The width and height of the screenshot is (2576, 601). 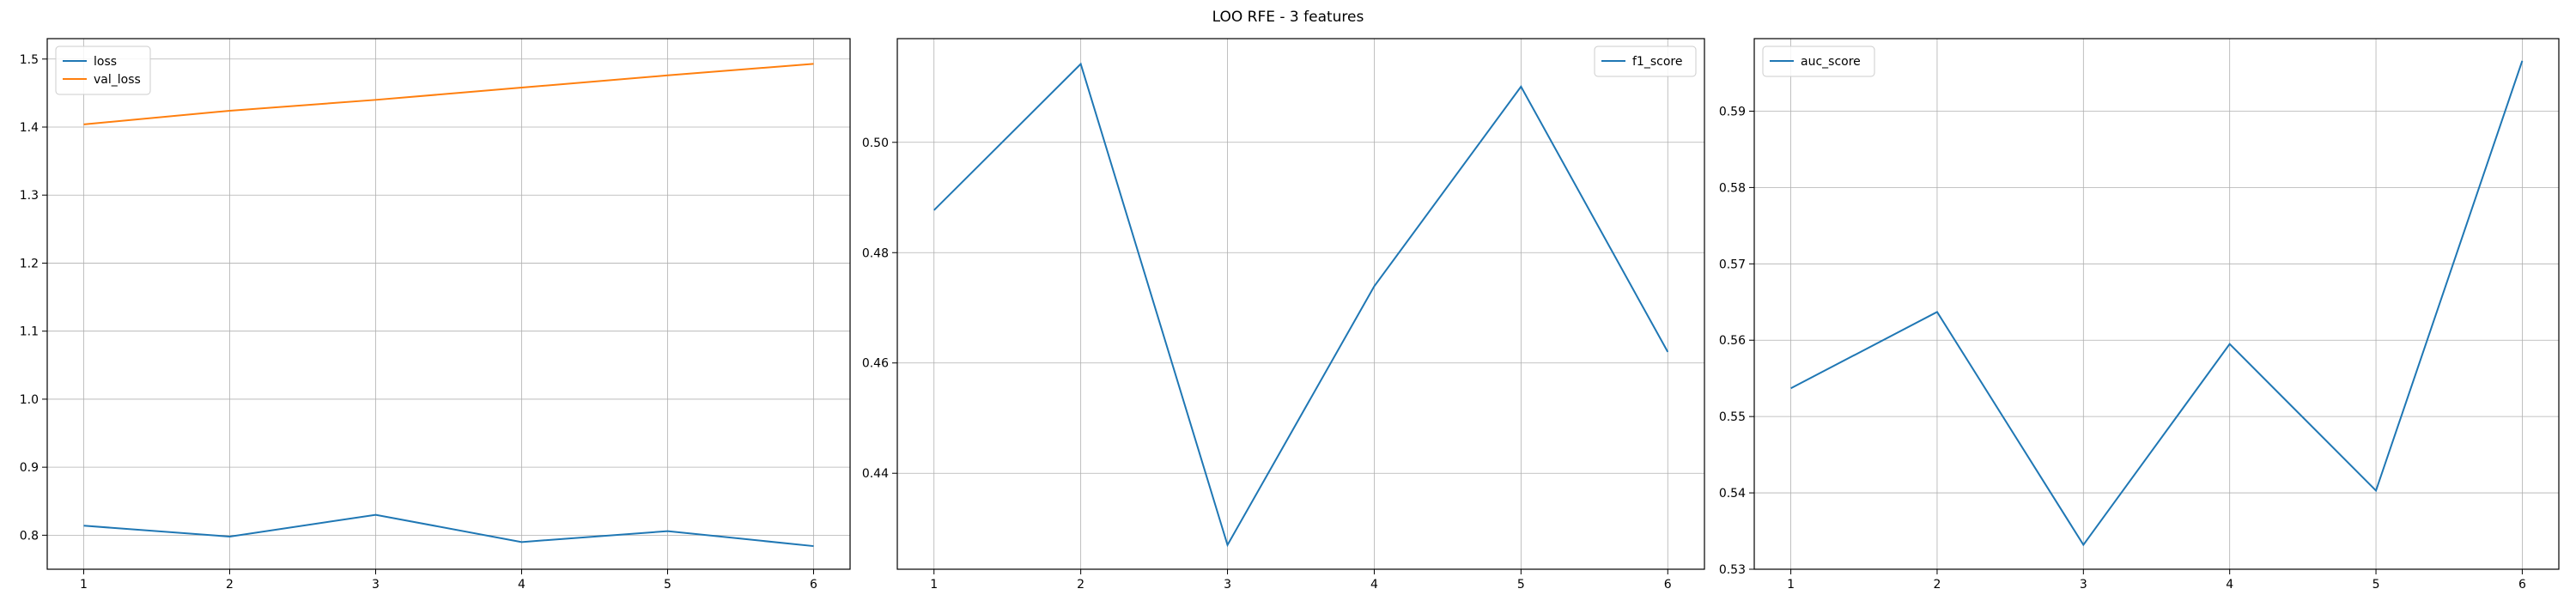 What do you see at coordinates (29, 468) in the screenshot?
I see `y-tick-label: 0.9` at bounding box center [29, 468].